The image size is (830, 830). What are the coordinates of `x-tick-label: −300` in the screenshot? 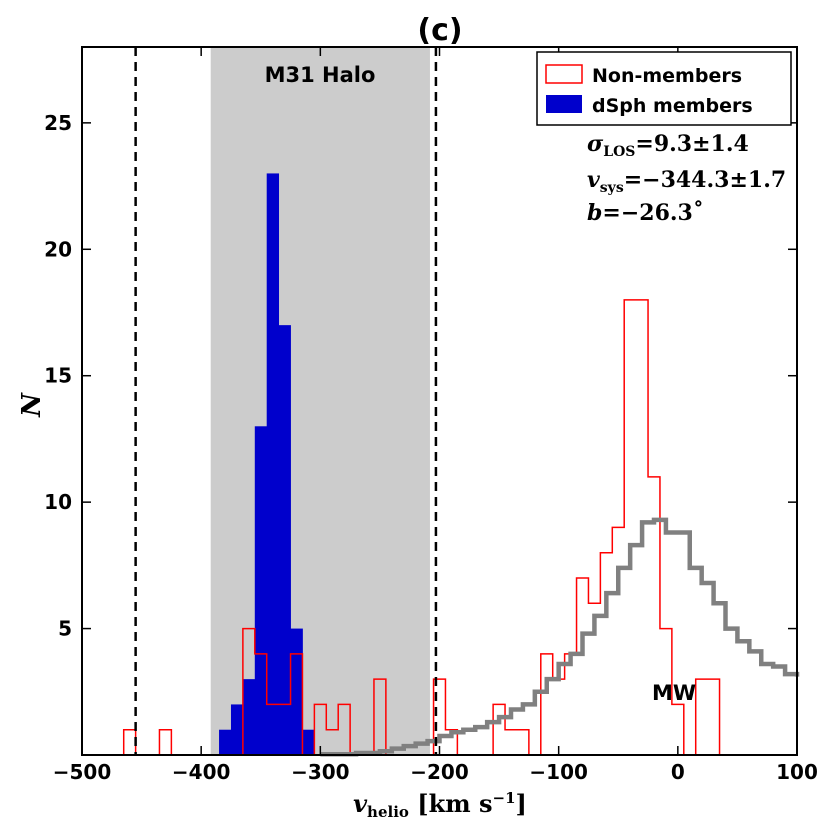 It's located at (320, 772).